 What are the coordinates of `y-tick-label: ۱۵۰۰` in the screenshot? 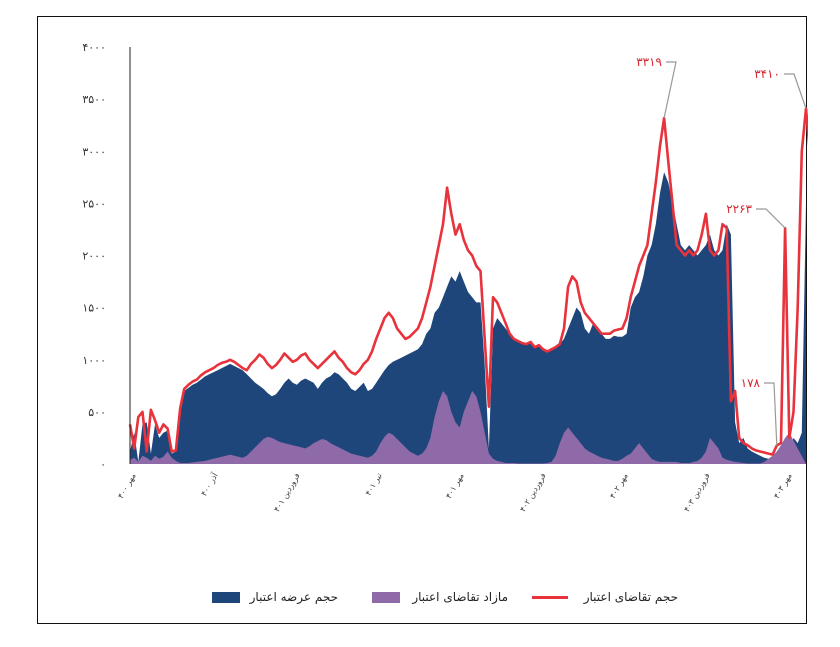 It's located at (94, 308).